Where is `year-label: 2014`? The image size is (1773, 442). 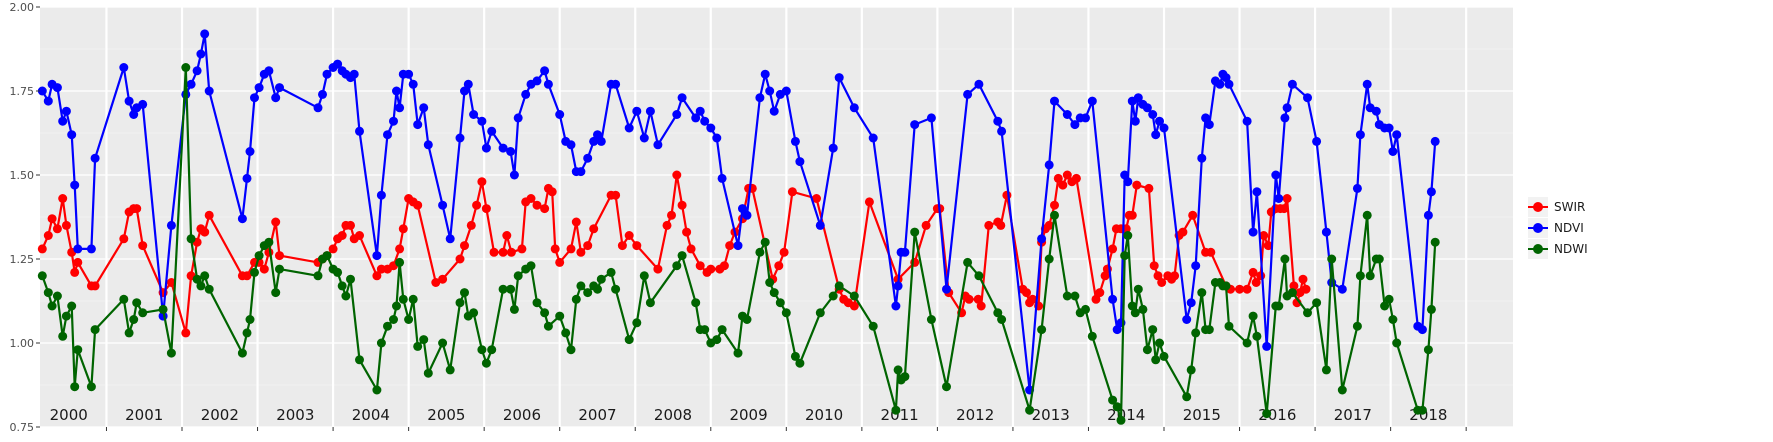
year-label: 2014 is located at coordinates (1126, 415).